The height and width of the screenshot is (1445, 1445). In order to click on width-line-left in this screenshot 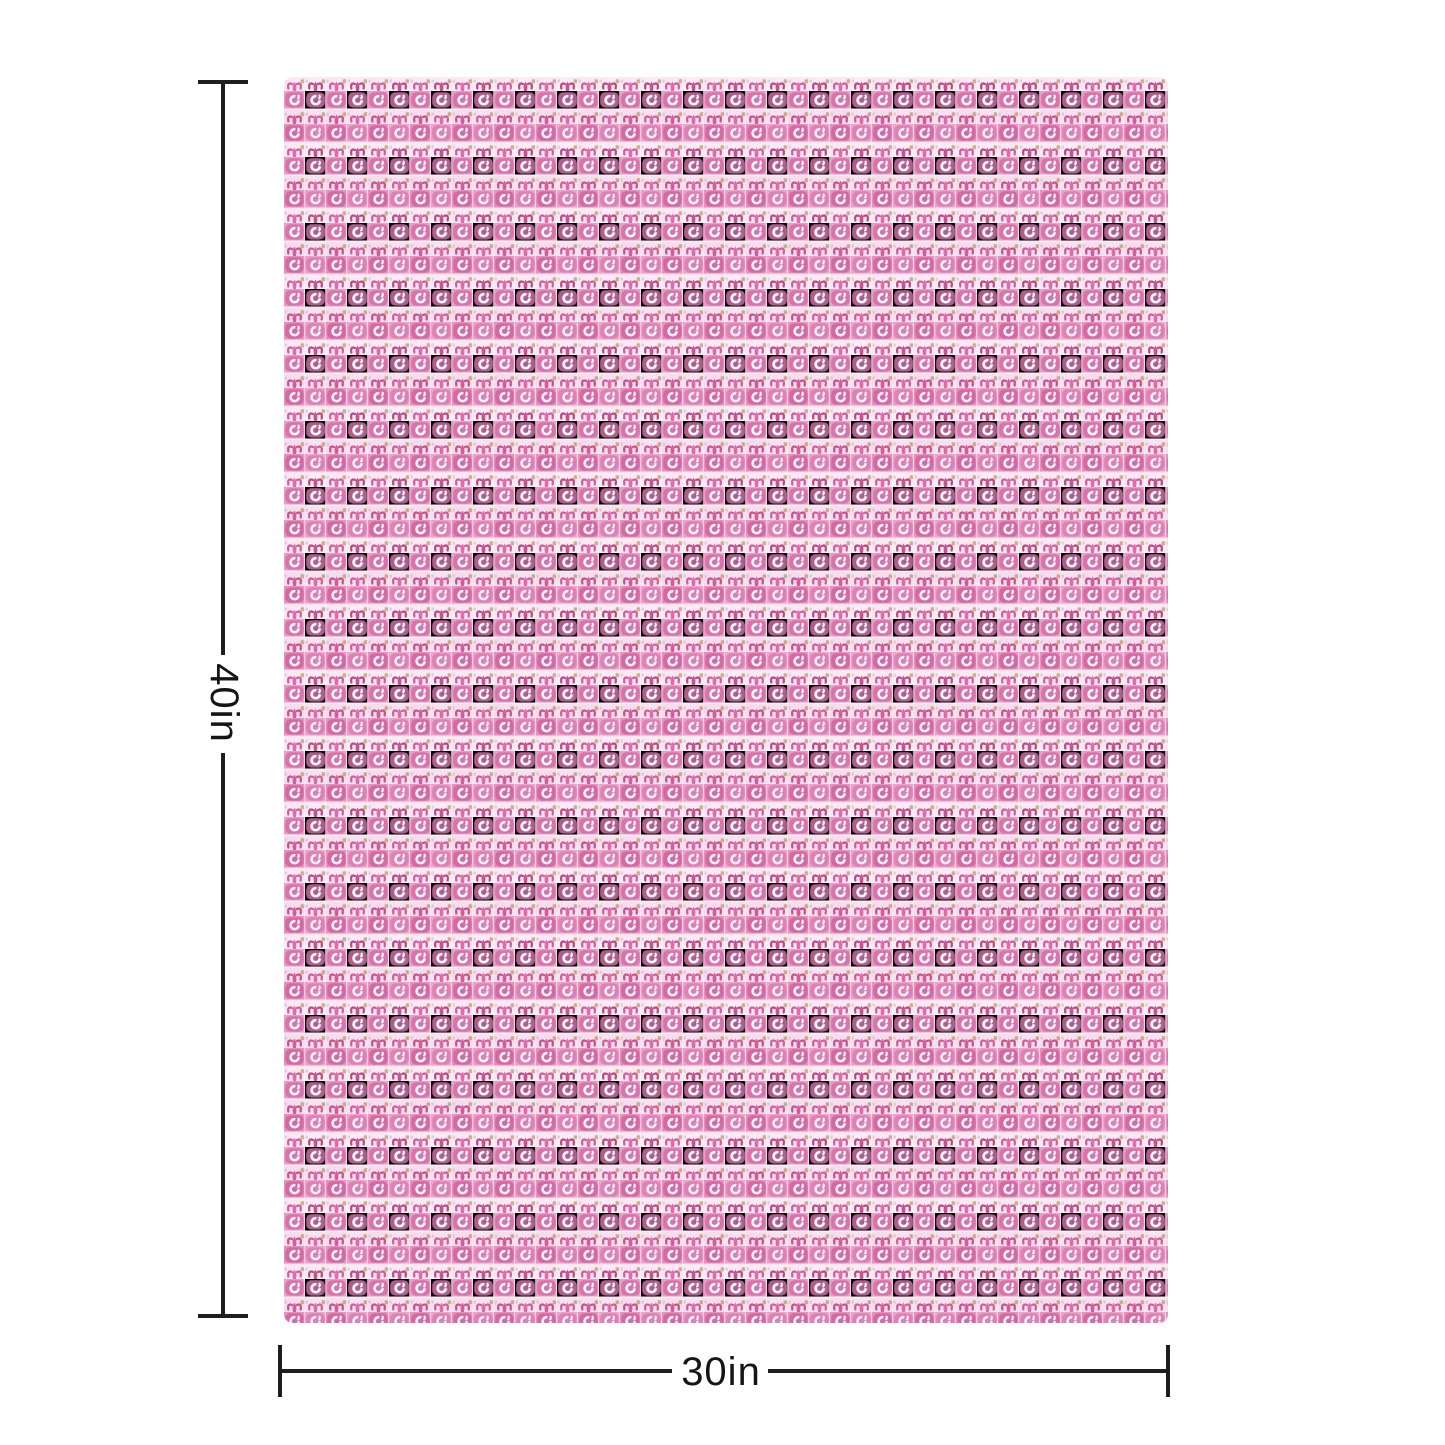, I will do `click(476, 1371)`.